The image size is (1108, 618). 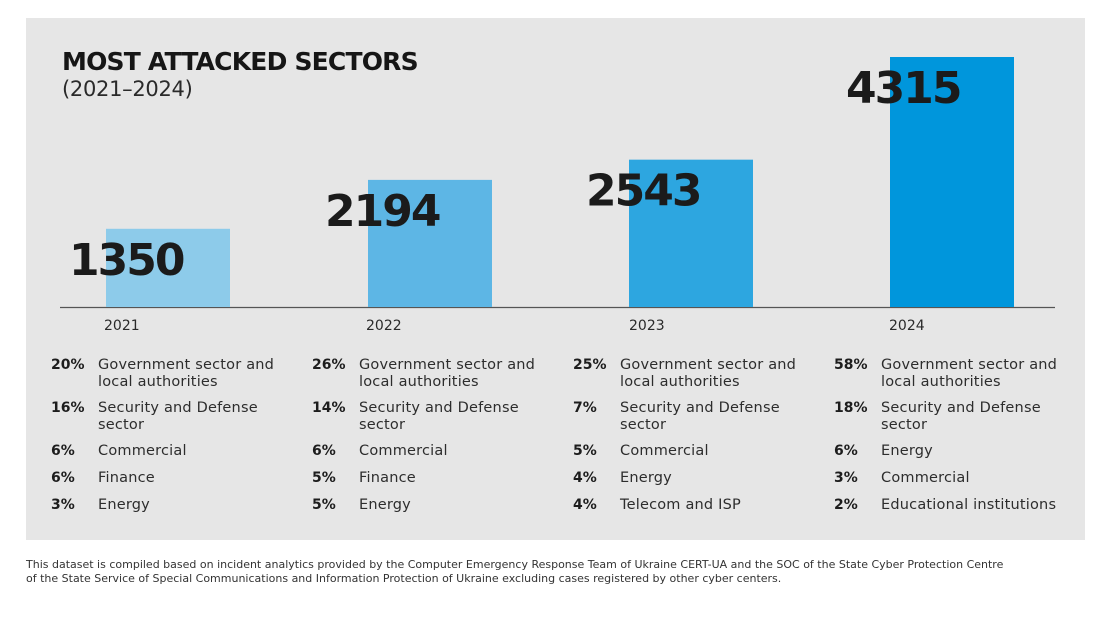 I want to click on sector-row: 3% Commercial, so click(x=959, y=478).